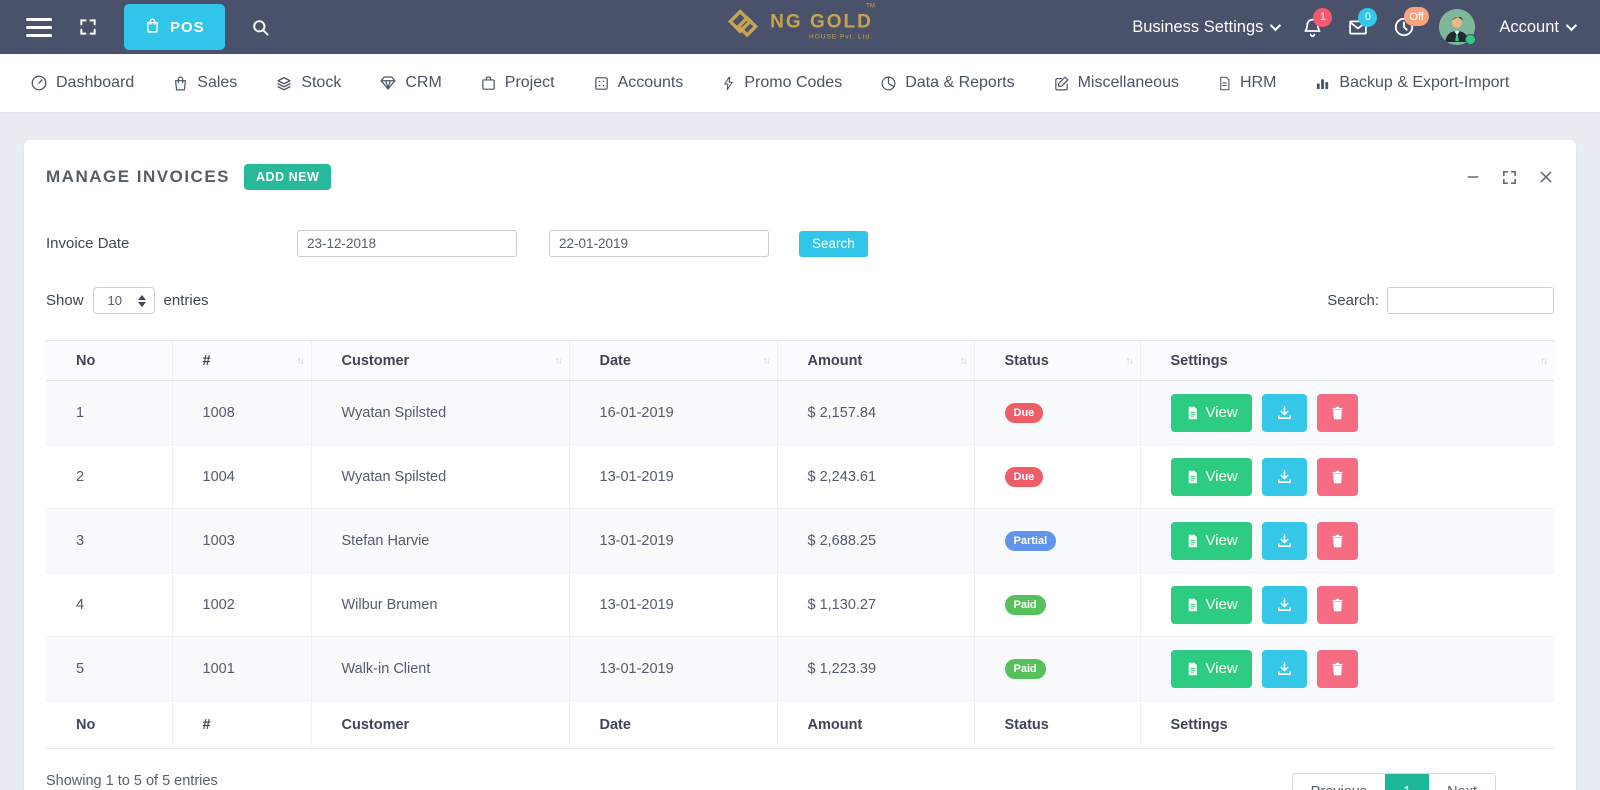 The image size is (1600, 790). What do you see at coordinates (1192, 541) in the screenshot?
I see `file-icon` at bounding box center [1192, 541].